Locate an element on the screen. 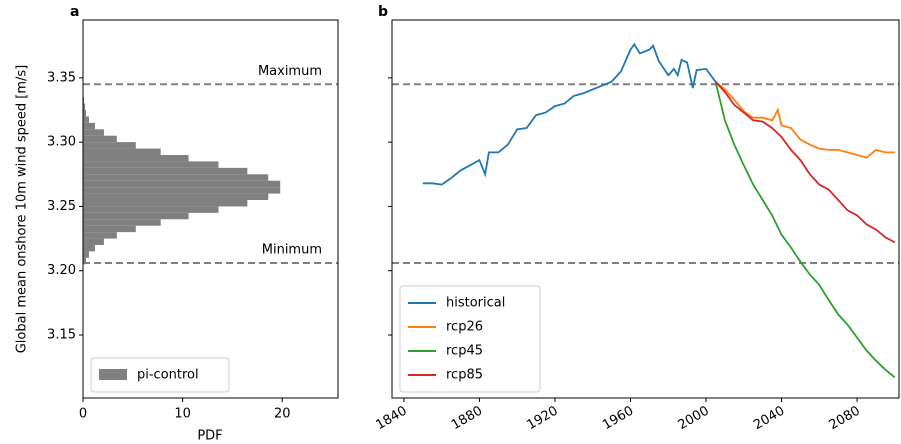  legend-label: pi-control is located at coordinates (168, 375).